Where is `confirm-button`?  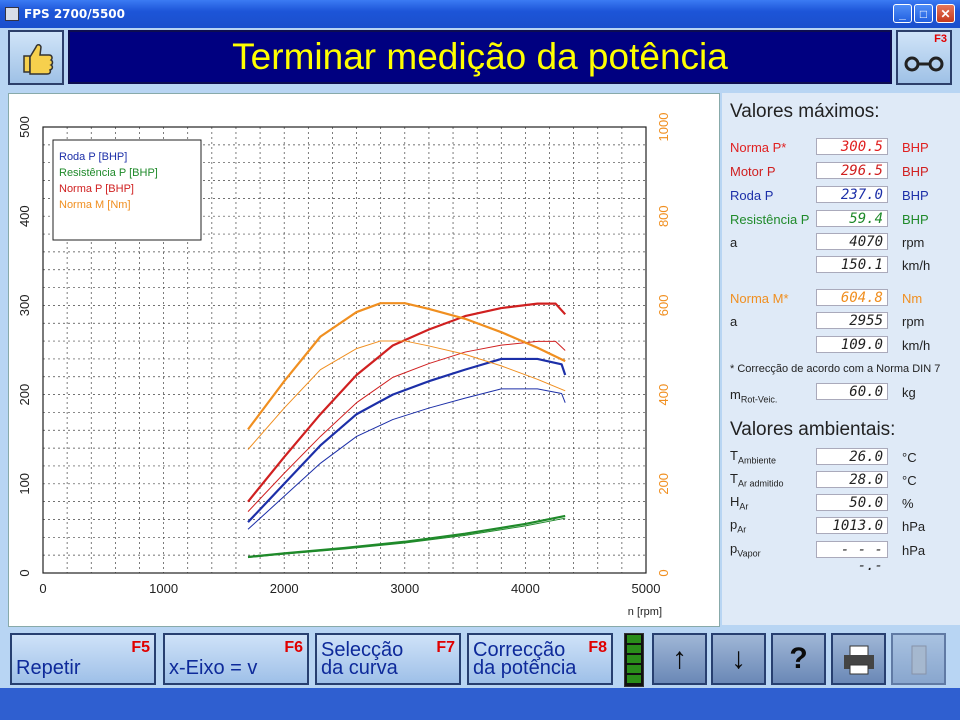 confirm-button is located at coordinates (36, 57).